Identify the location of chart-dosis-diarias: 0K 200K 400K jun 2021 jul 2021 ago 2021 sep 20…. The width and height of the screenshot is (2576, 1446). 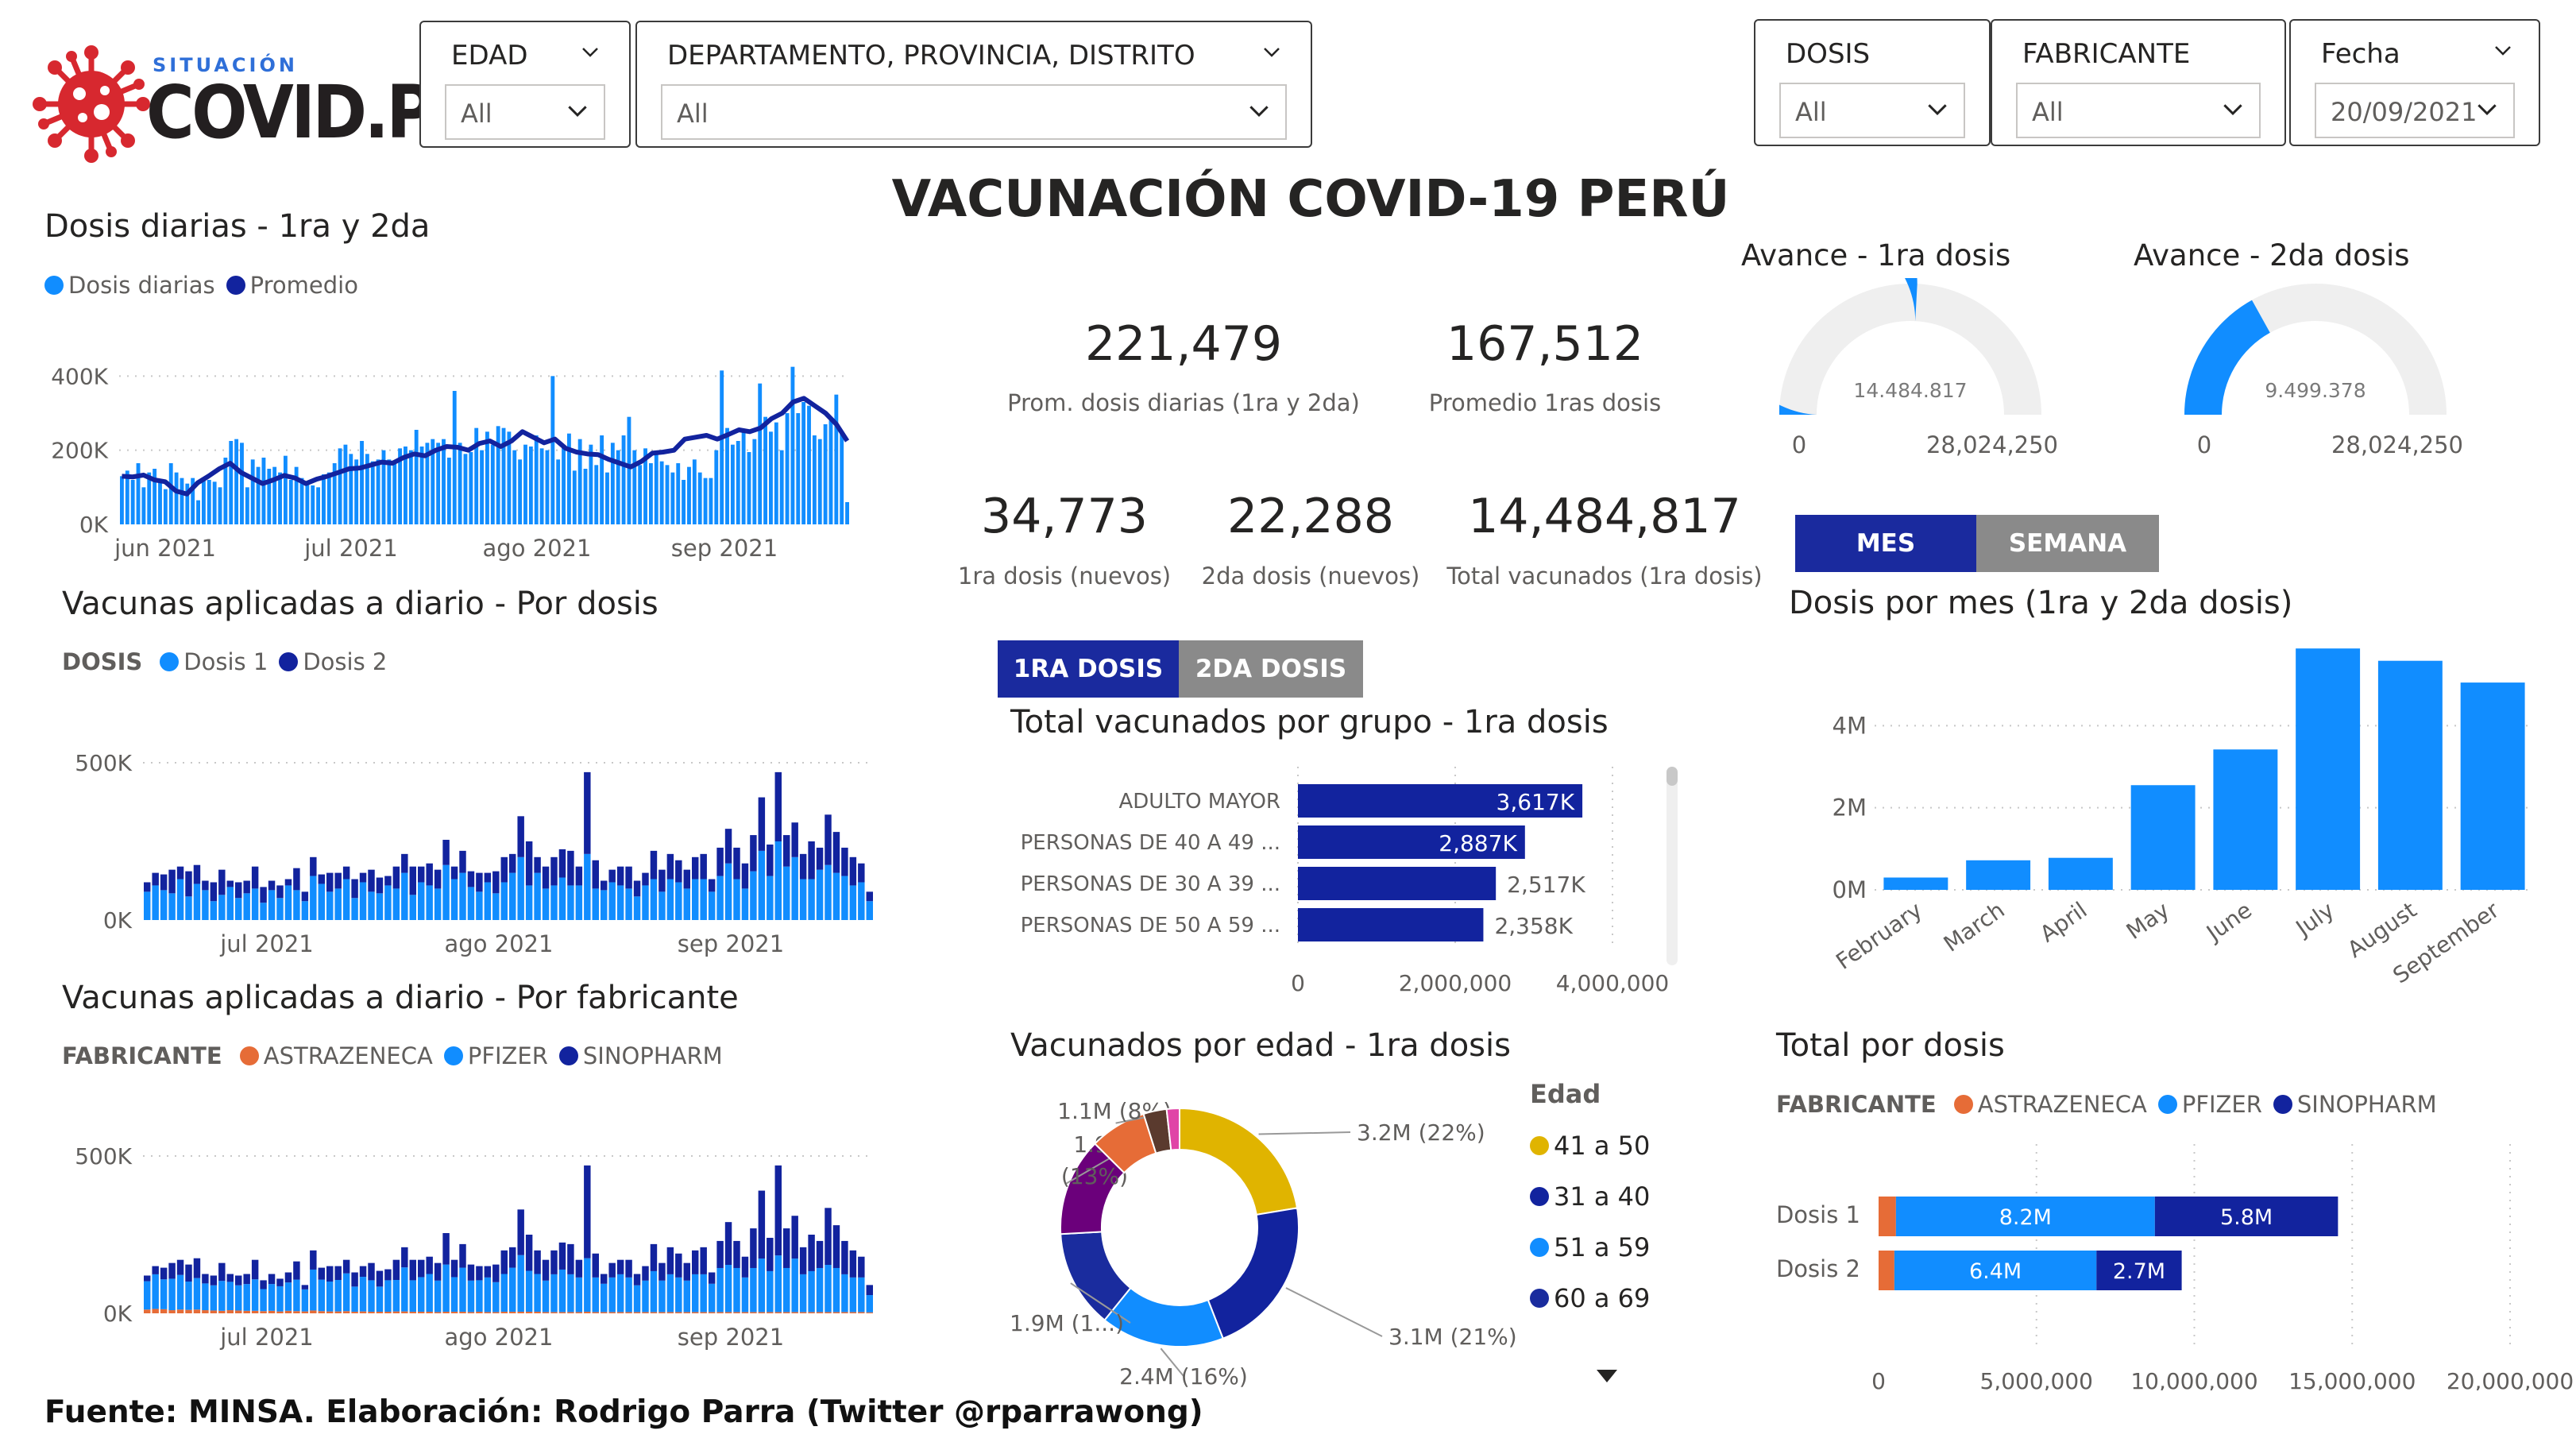
(453, 445).